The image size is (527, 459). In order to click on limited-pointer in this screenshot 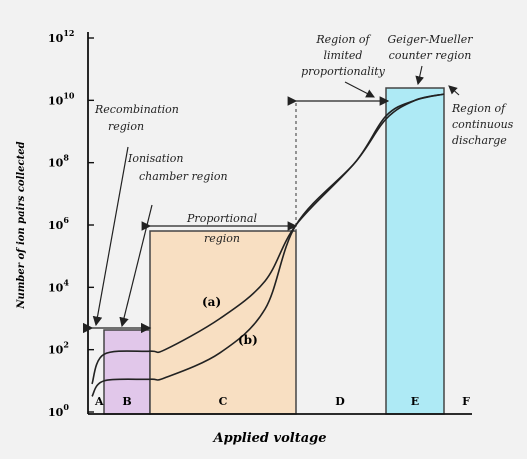, I will do `click(359, 89)`.